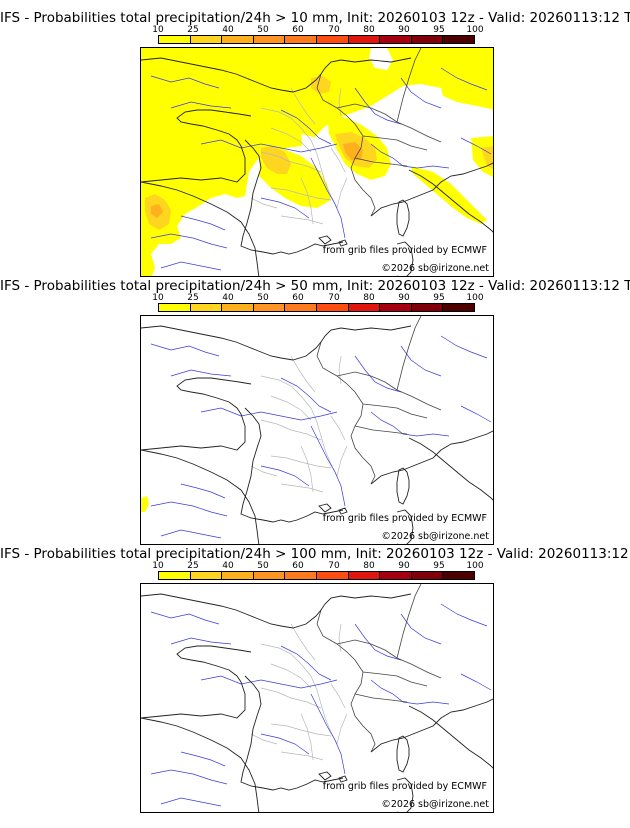 This screenshot has width=630, height=828. What do you see at coordinates (145, 504) in the screenshot?
I see `precipitation-field` at bounding box center [145, 504].